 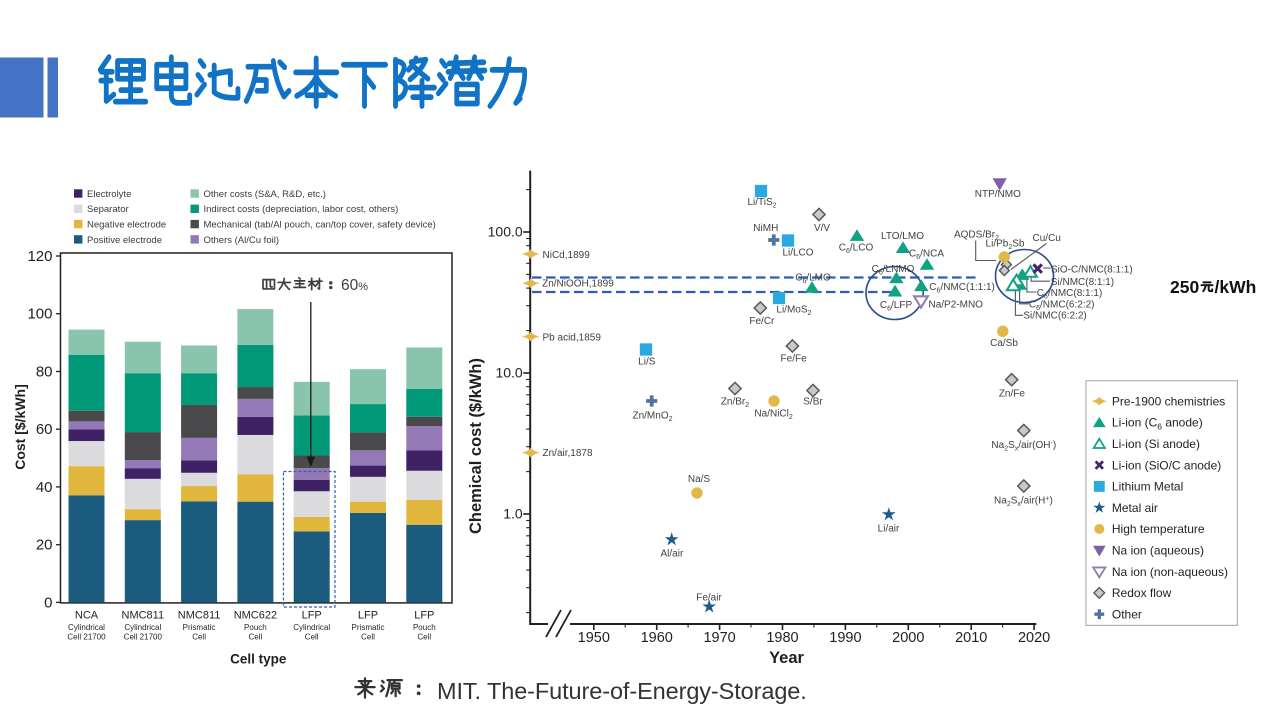 I want to click on svg-text: Na ion (aqueous), so click(x=1158, y=551).